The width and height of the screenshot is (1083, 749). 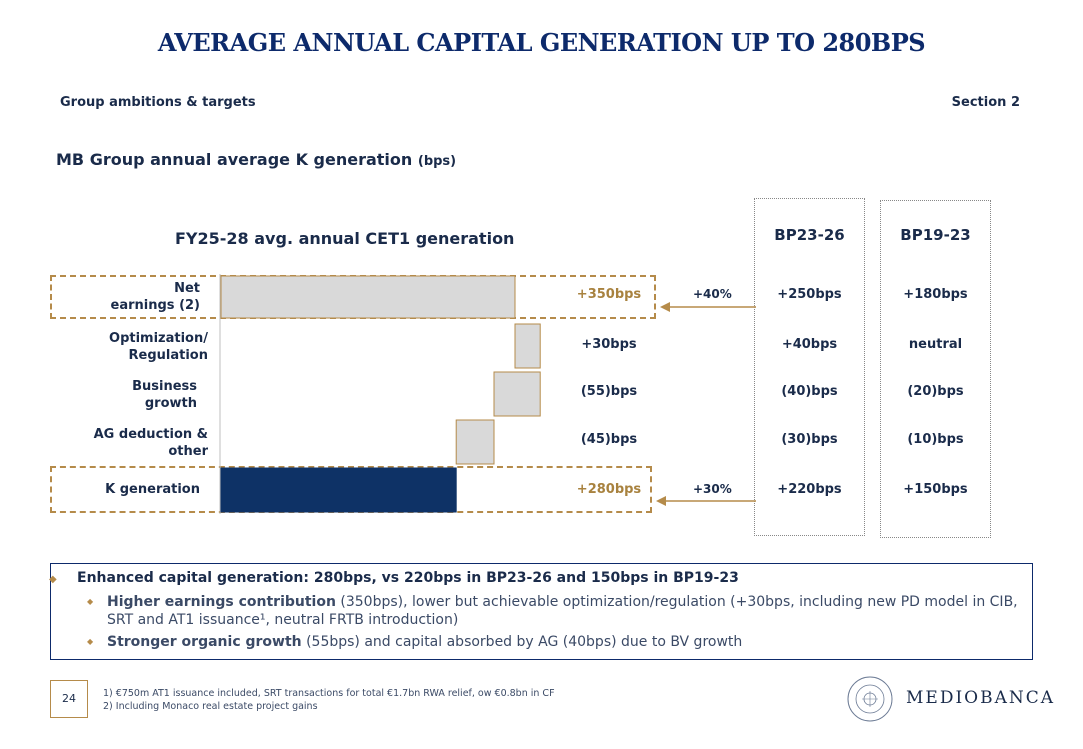 I want to click on bp23-26-value-net-earnings: +250bps, so click(x=809, y=294).